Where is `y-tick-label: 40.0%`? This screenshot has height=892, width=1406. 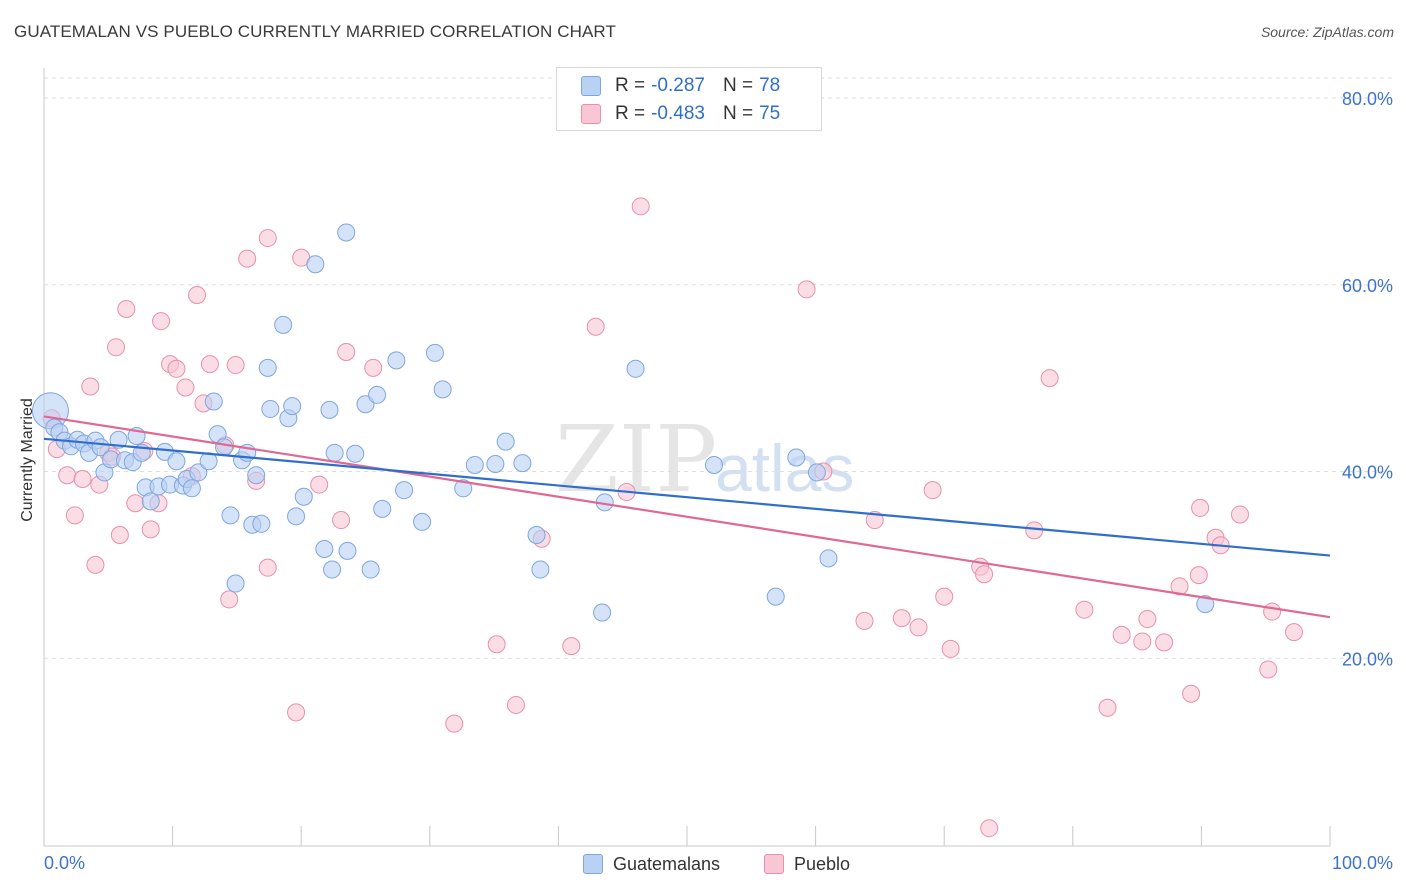
y-tick-label: 40.0% is located at coordinates (1367, 473).